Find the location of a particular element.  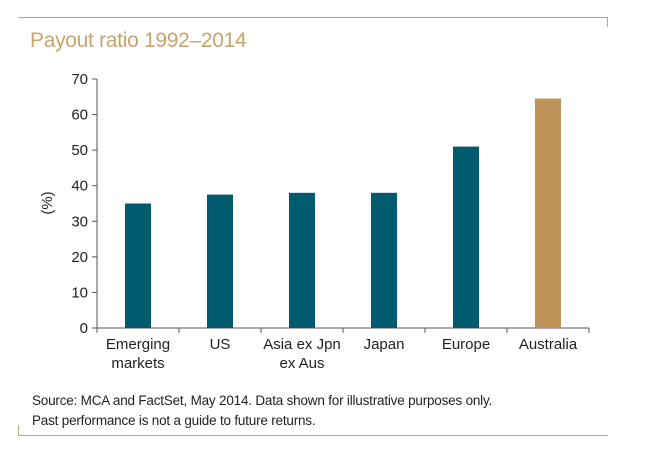

x-tick-label: Europe is located at coordinates (466, 344).